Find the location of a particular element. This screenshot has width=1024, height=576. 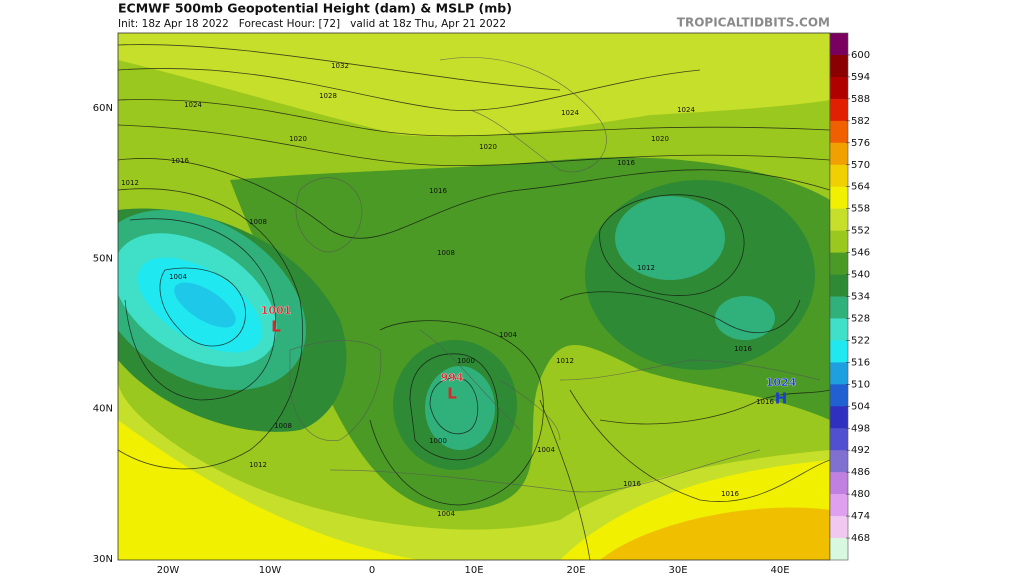

colorbar-label: 594 is located at coordinates (860, 77).